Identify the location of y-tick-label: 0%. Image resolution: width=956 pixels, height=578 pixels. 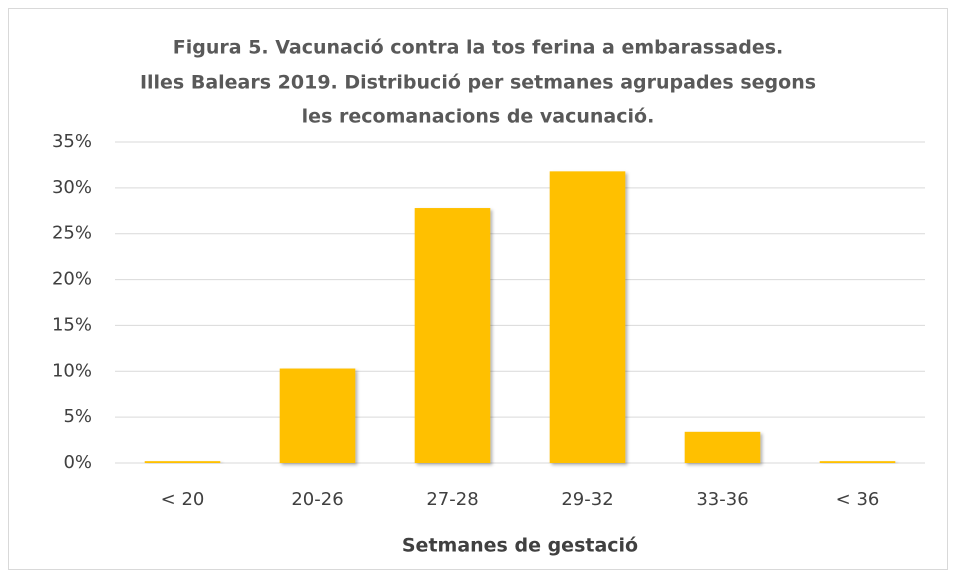
(77, 462).